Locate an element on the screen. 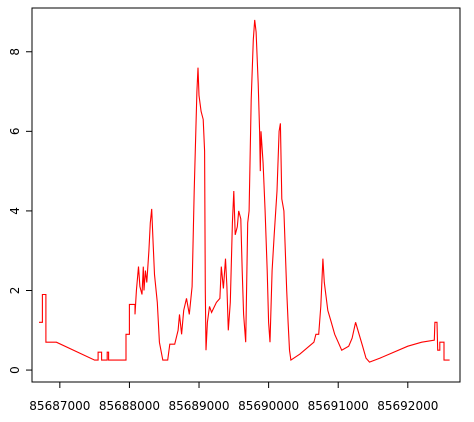 The width and height of the screenshot is (474, 422). x-tick-label: 85692000 is located at coordinates (407, 406).